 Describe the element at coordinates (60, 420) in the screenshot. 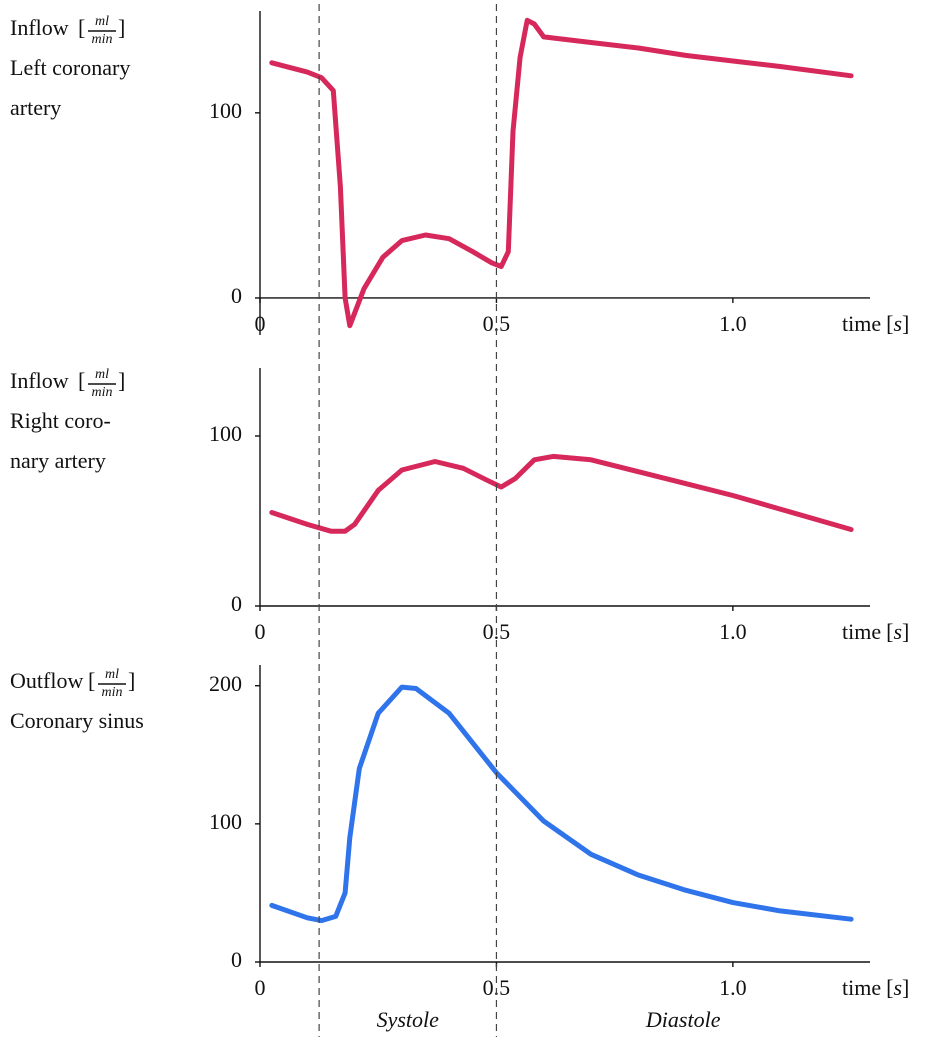

I see `y-label: Right coro-` at that location.